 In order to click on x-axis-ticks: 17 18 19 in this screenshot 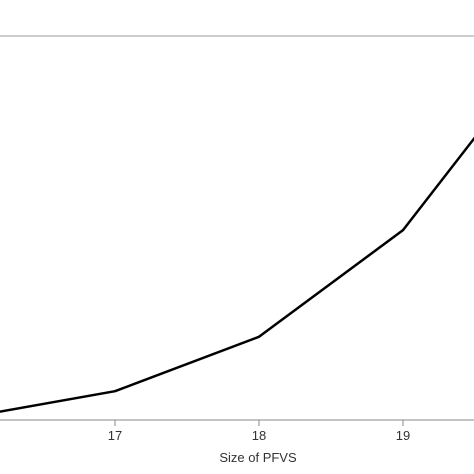, I will do `click(259, 431)`.